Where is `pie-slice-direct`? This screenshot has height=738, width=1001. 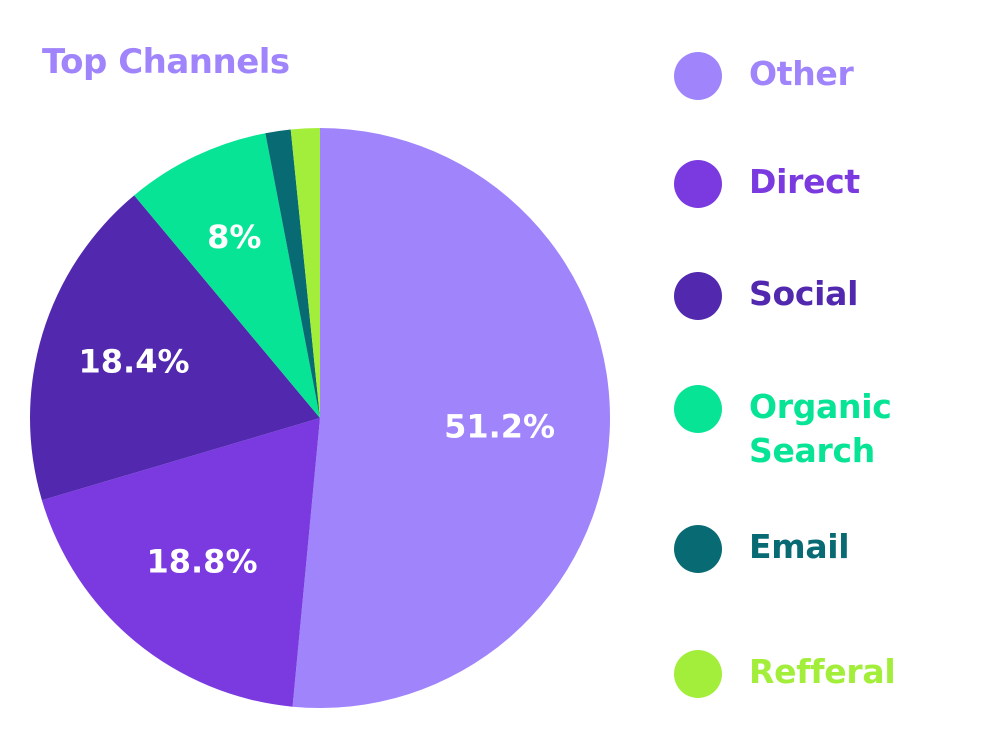 pie-slice-direct is located at coordinates (180, 562).